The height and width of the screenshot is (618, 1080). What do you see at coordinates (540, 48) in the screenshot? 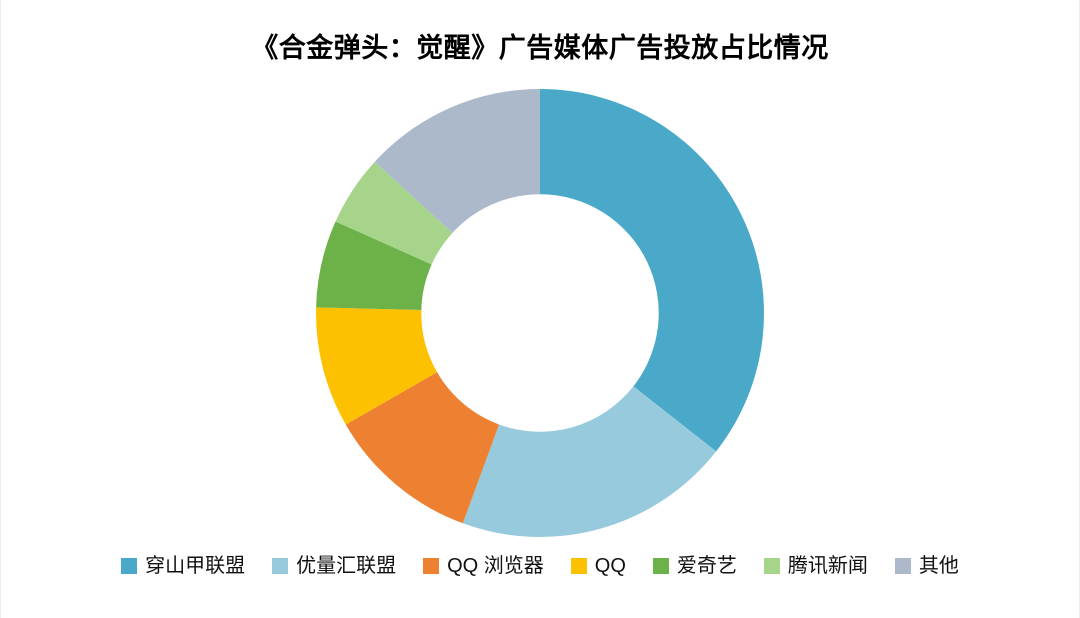
I see `chart-title: 《合金弹头：觉醒》广告媒体广告投放占比情况` at bounding box center [540, 48].